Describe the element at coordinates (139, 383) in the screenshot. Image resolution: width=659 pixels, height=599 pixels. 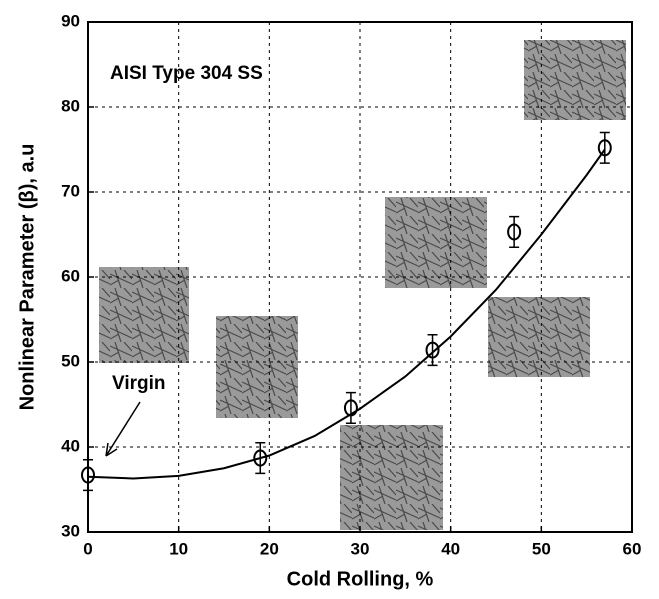
I see `annotation: Virgin` at that location.